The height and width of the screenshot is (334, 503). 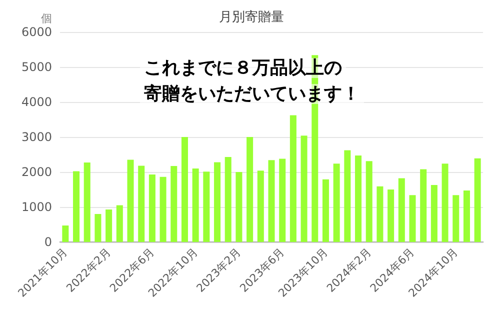 What do you see at coordinates (36, 67) in the screenshot?
I see `y-tick-label: 5000` at bounding box center [36, 67].